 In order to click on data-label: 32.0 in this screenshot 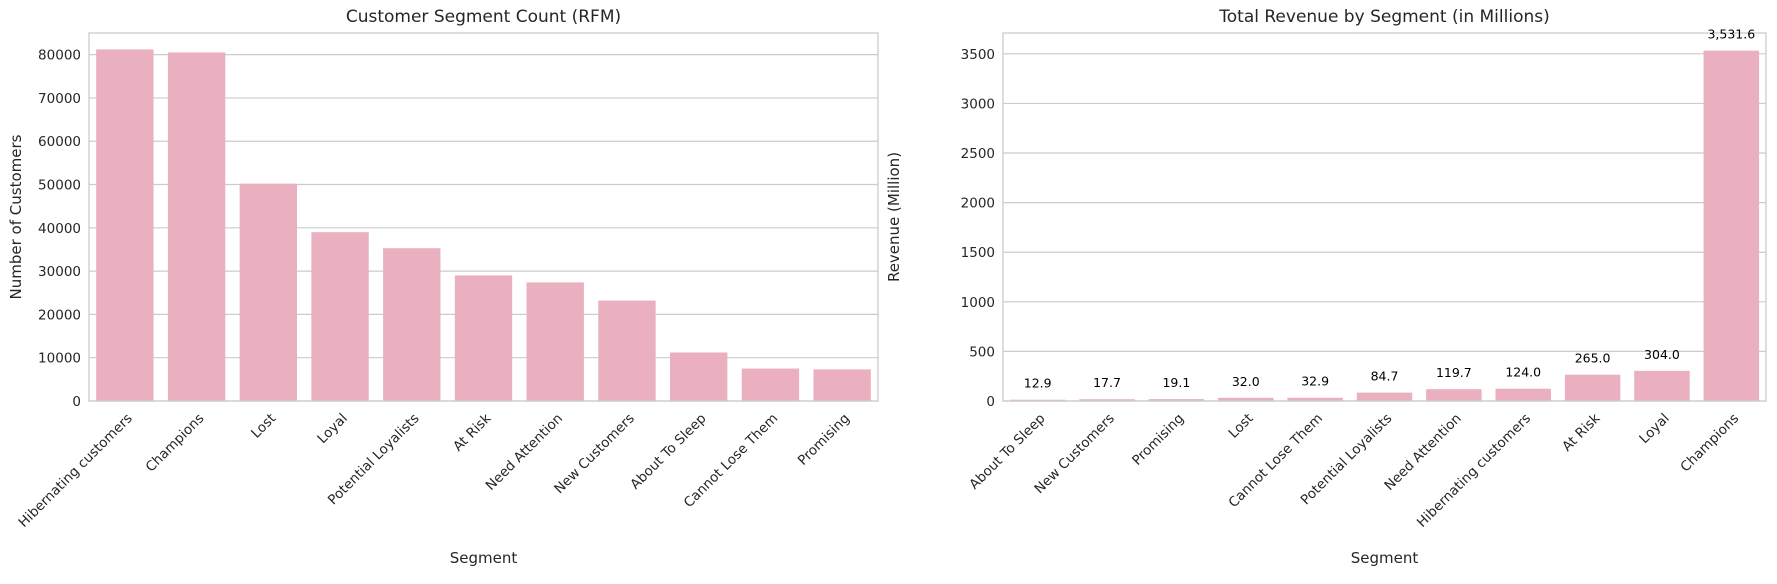, I will do `click(1246, 381)`.